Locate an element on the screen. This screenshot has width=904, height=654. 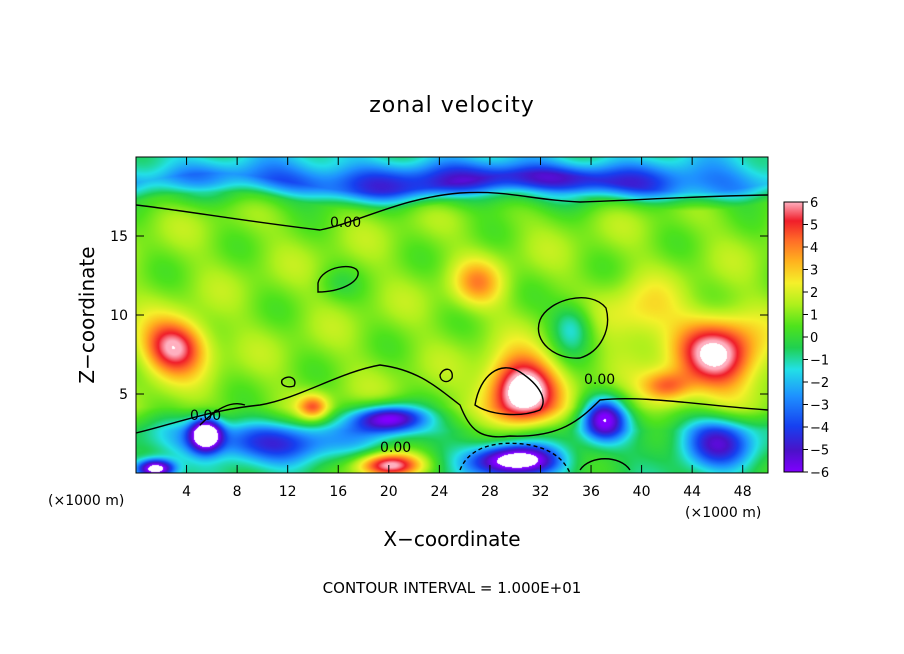
contour-zero-mid is located at coordinates (222, 414).